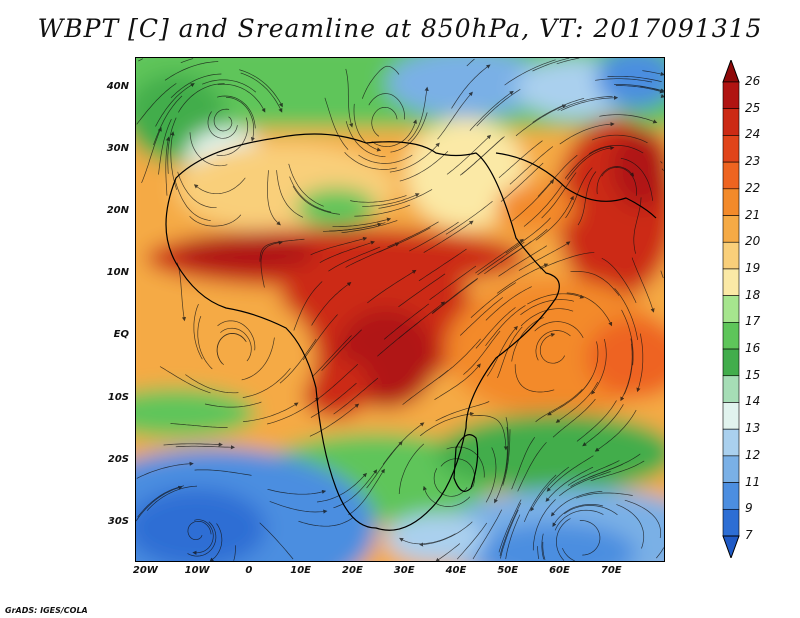 This screenshot has height=618, width=800. What do you see at coordinates (749, 508) in the screenshot?
I see `colorbar-label: 9` at bounding box center [749, 508].